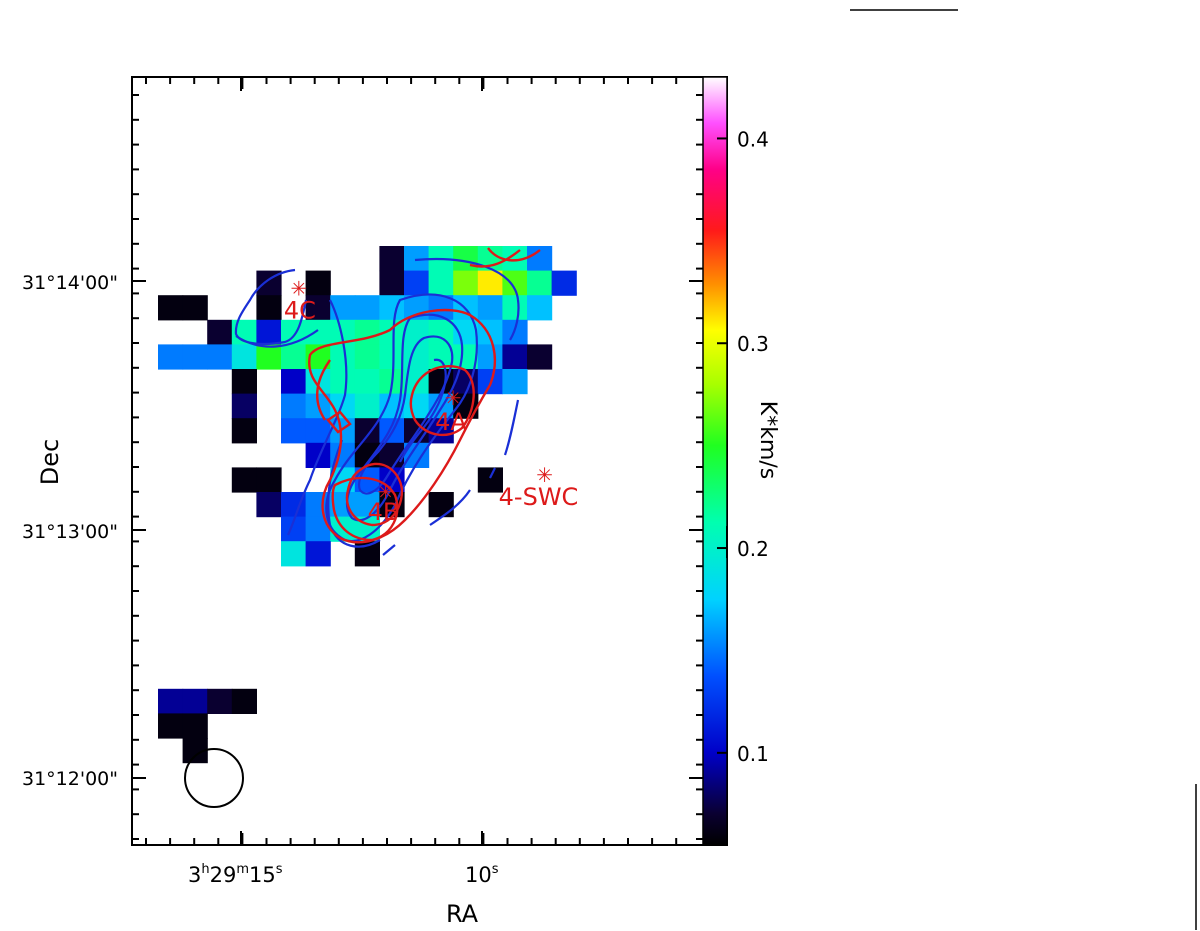 Image resolution: width=1200 pixels, height=931 pixels. I want to click on colorbar-ticks, so click(722, 445).